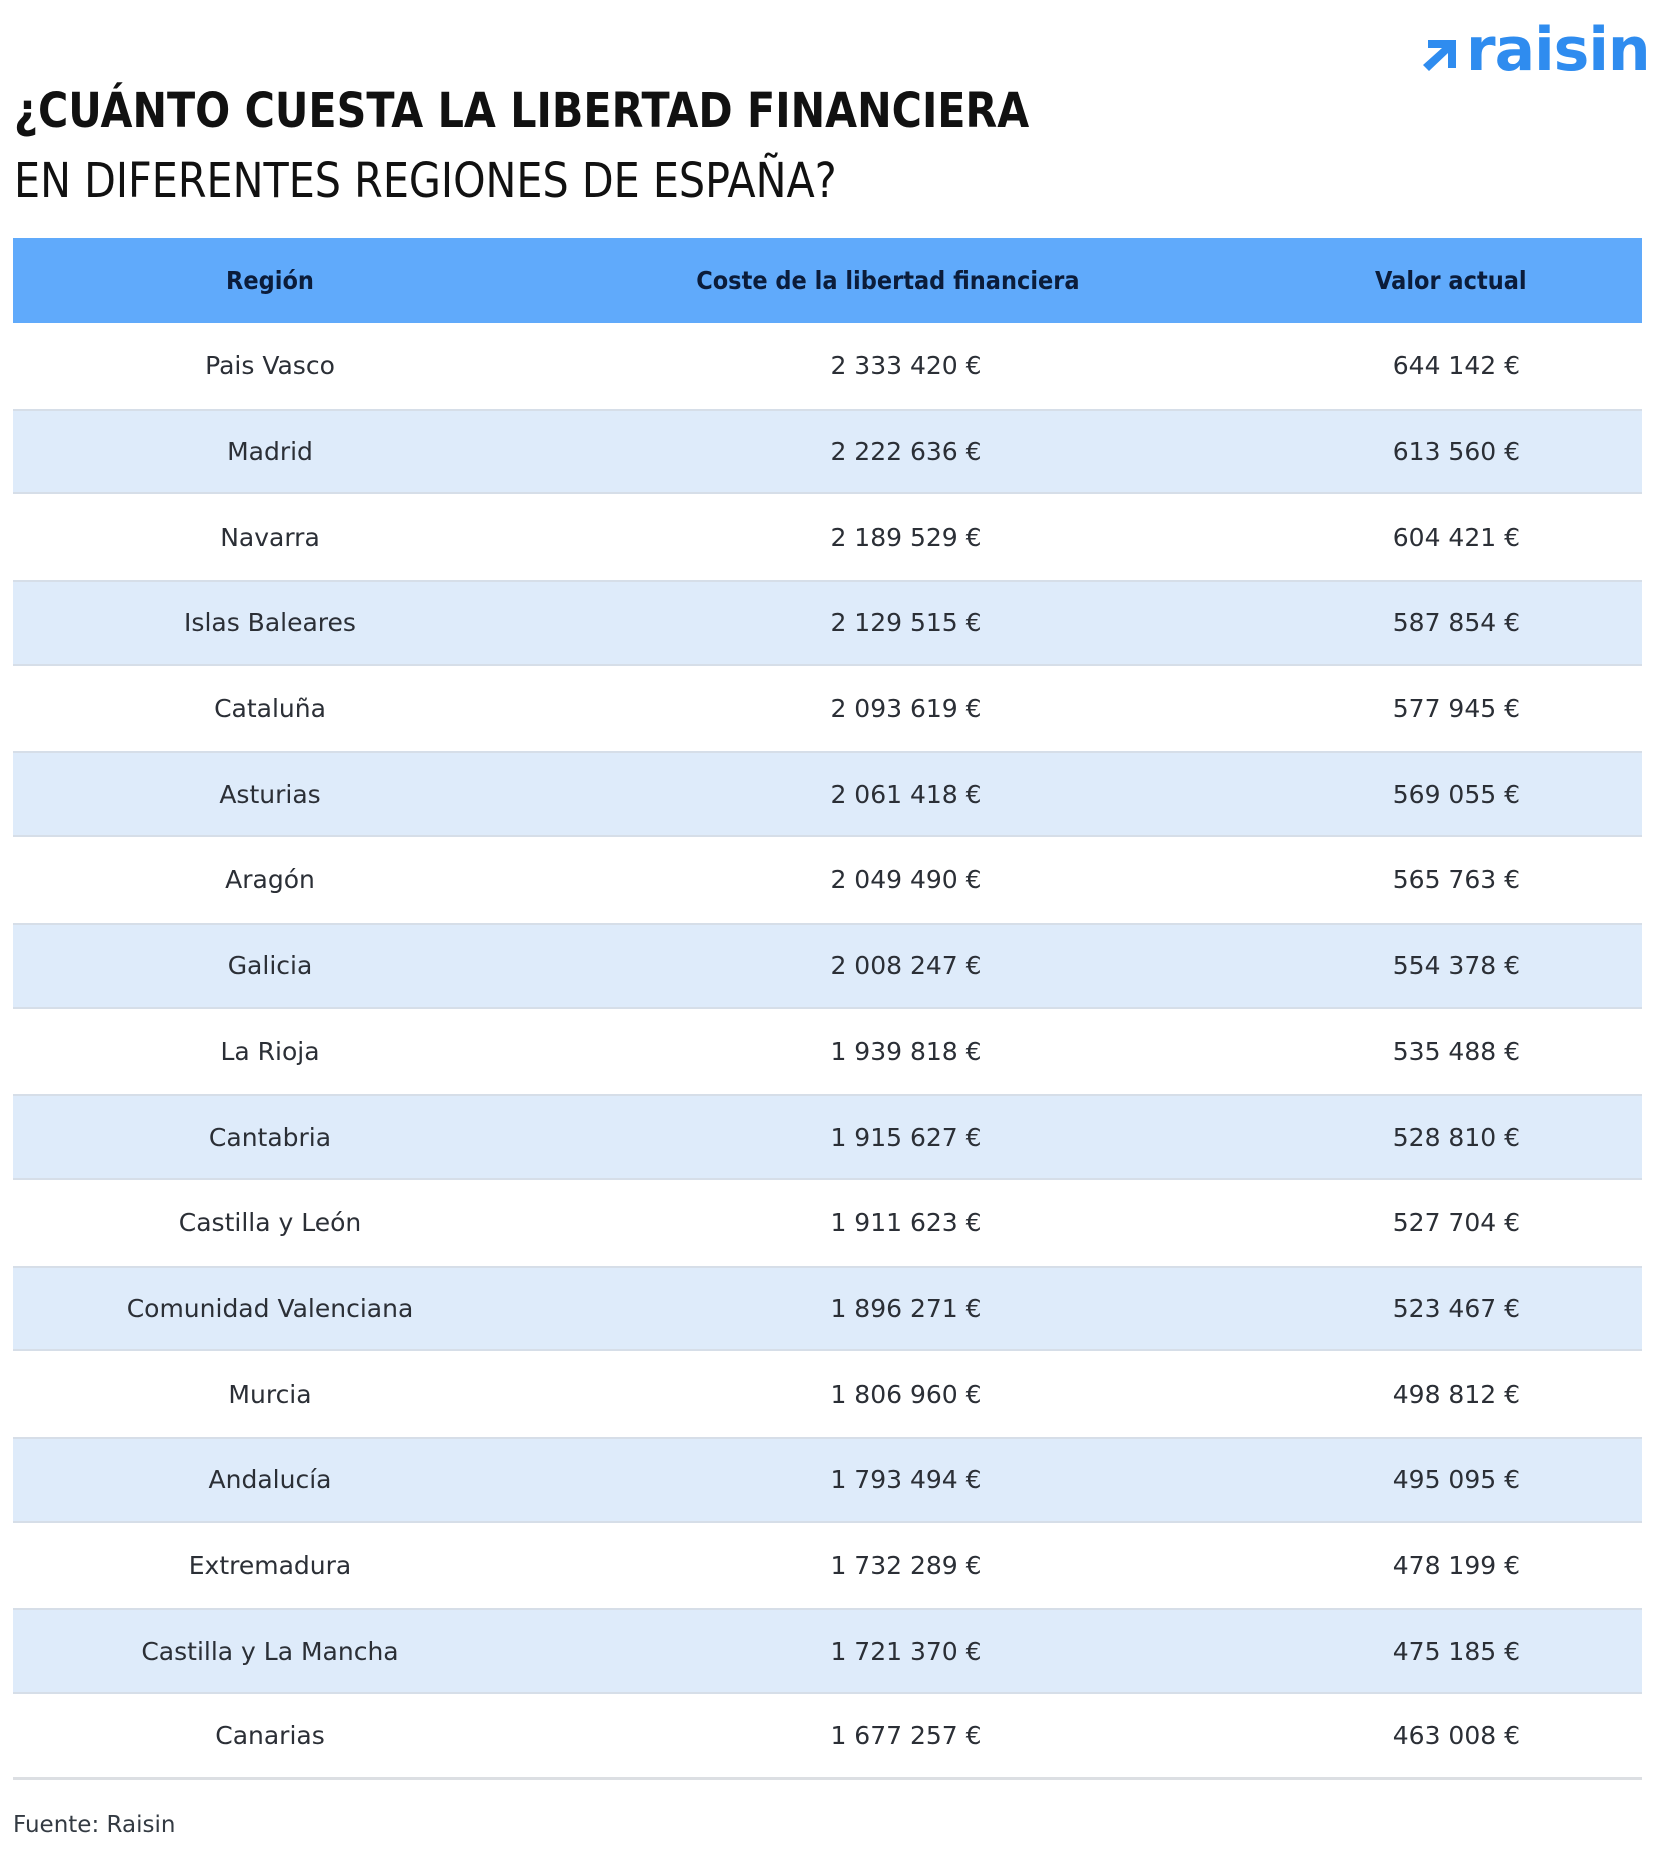 This screenshot has height=1867, width=1655. Describe the element at coordinates (906, 623) in the screenshot. I see `cell-coste: 2 129 515 €` at that location.